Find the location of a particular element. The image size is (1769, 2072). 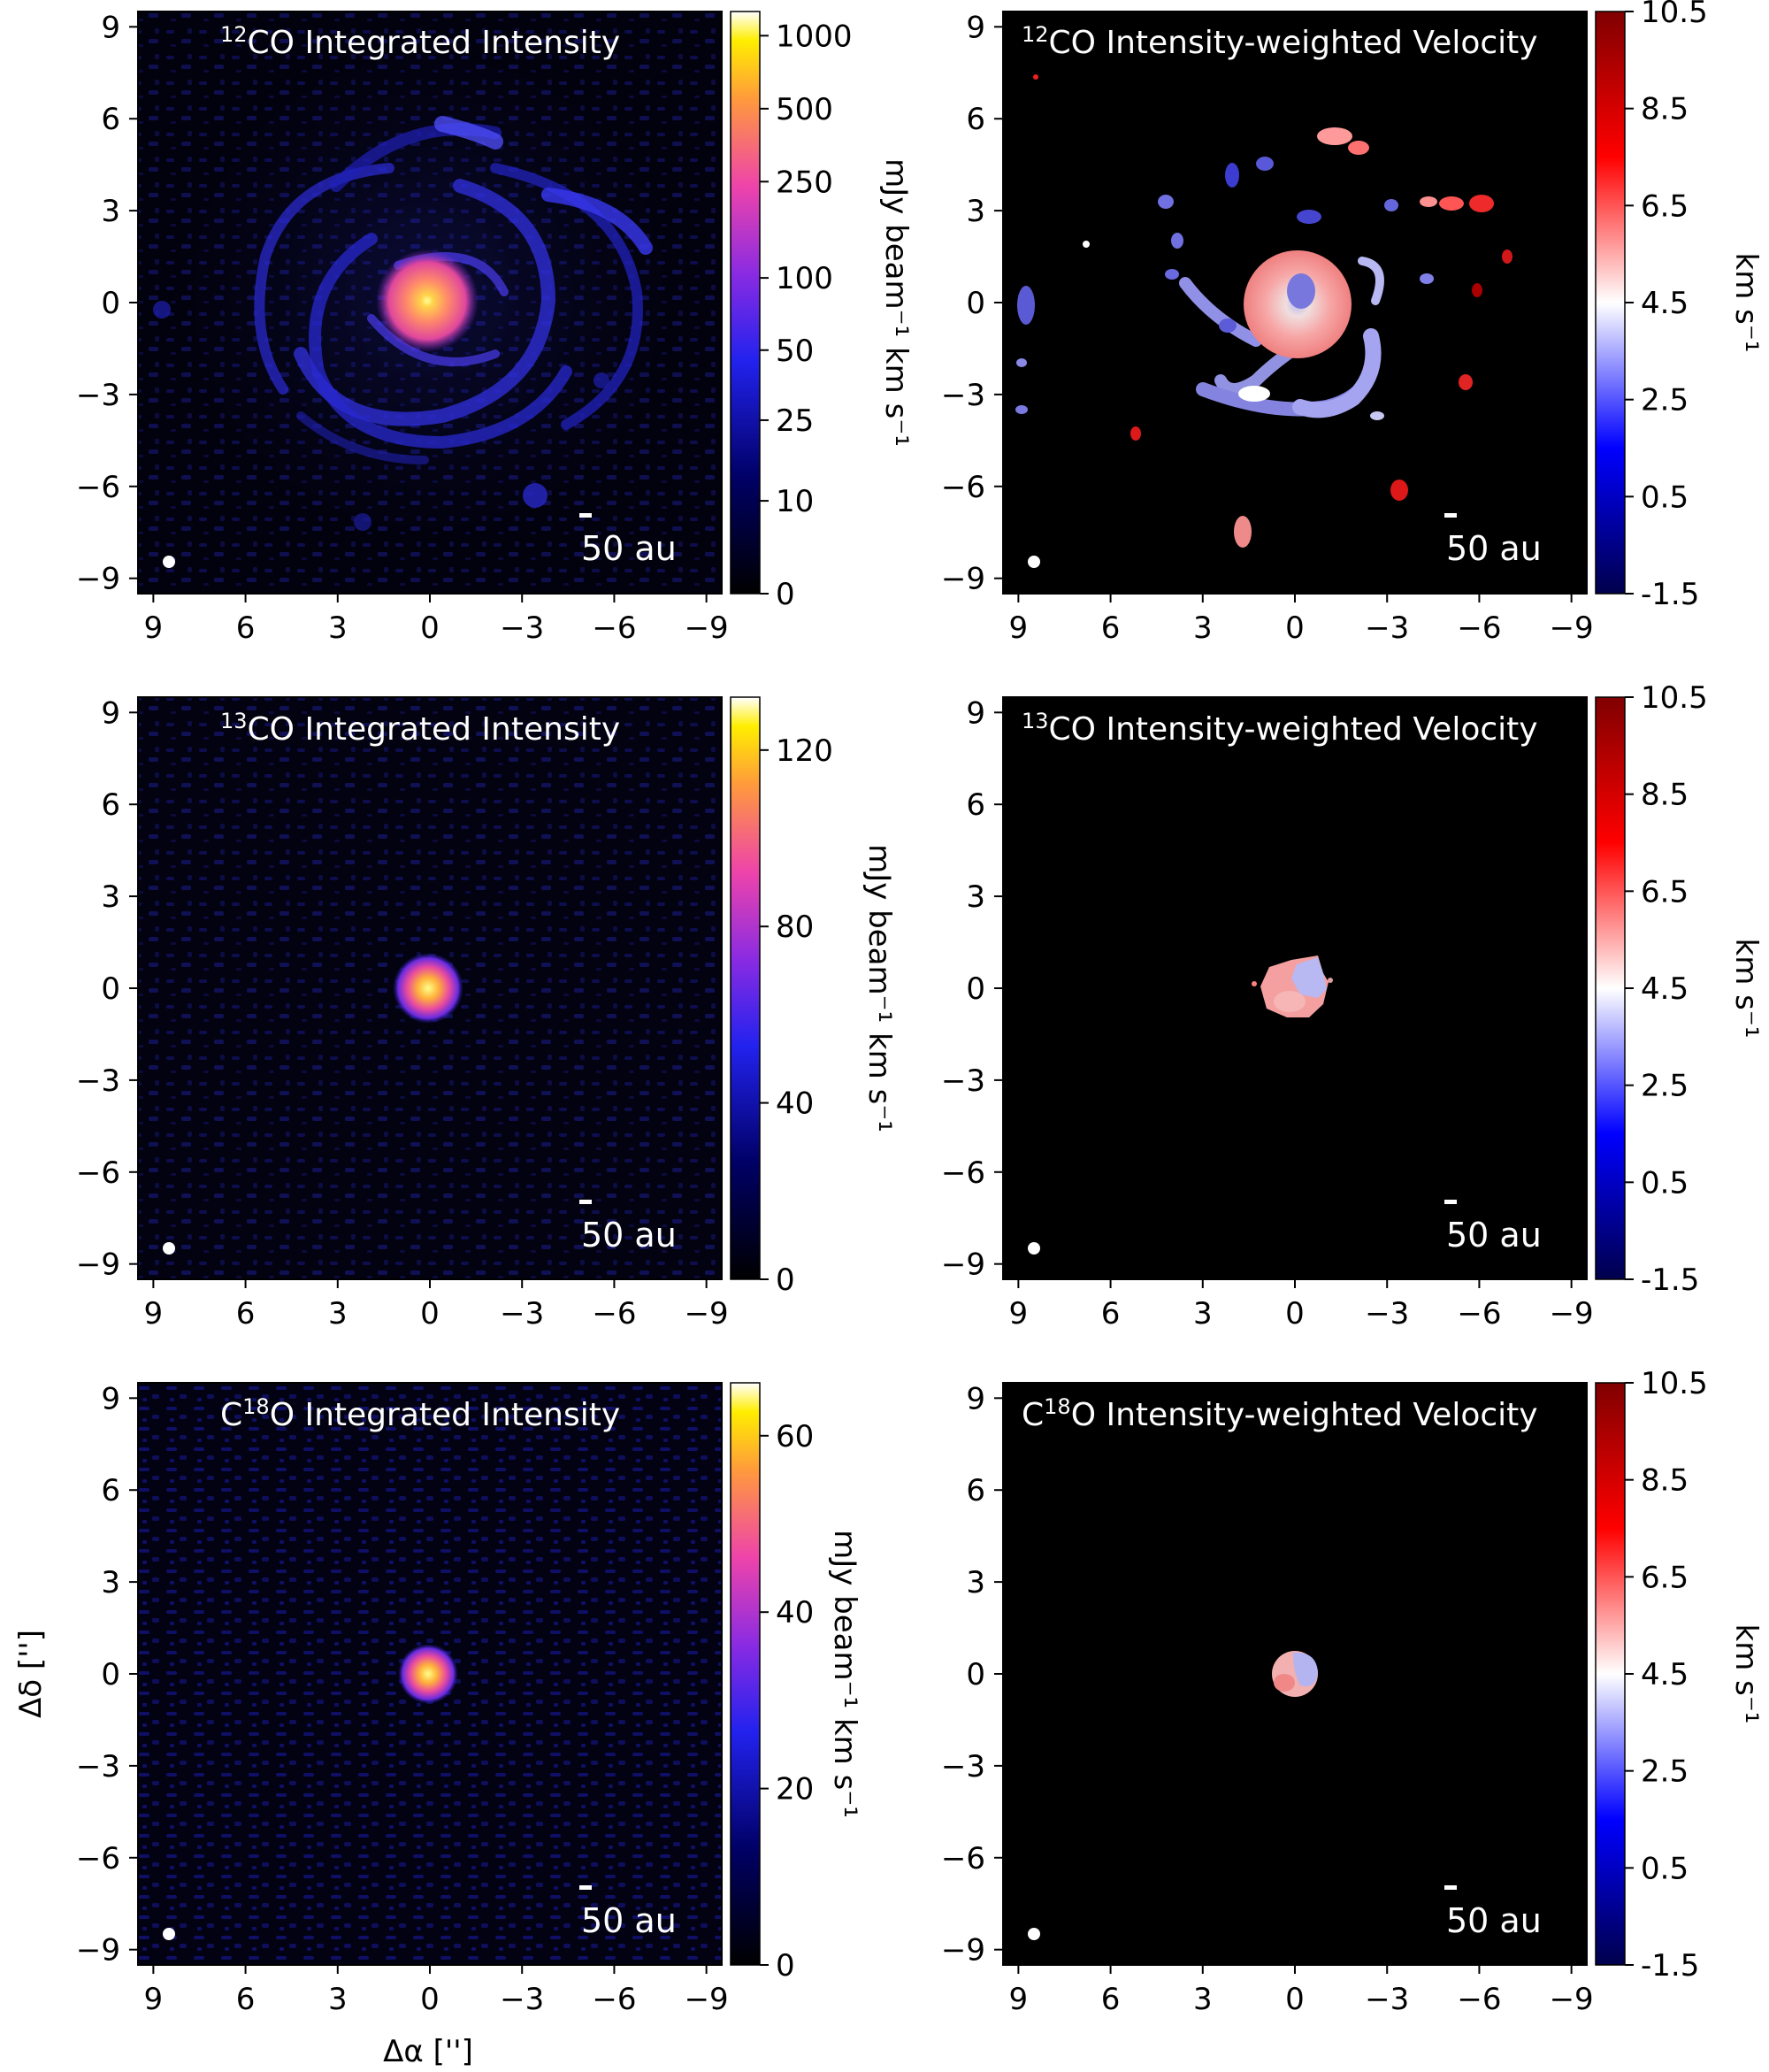

x-tick-label: 0 is located at coordinates (1295, 1313).